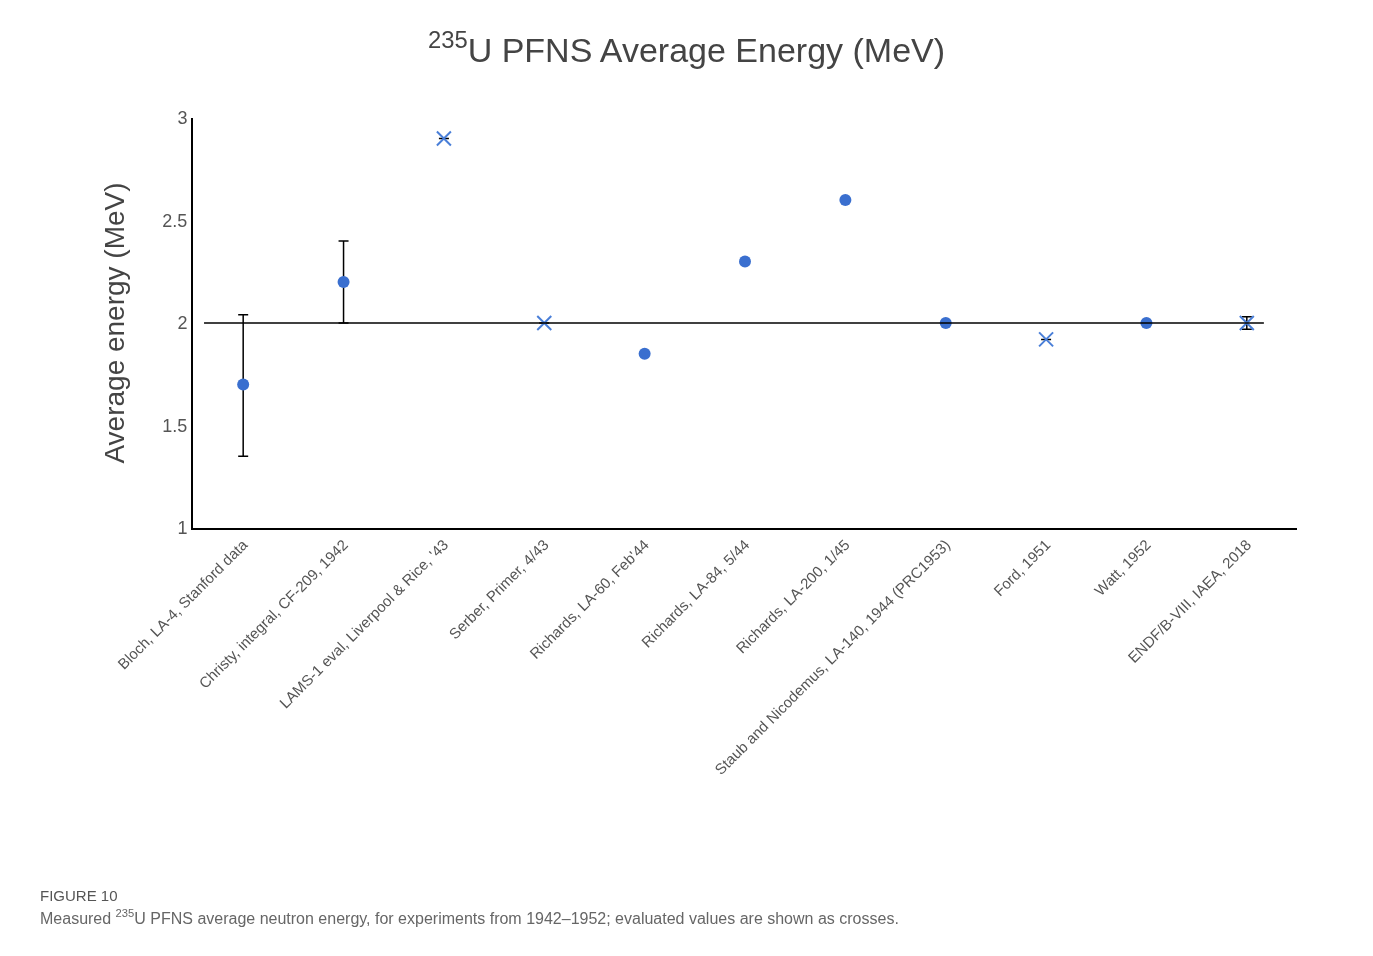 This screenshot has height=956, width=1373. What do you see at coordinates (686, 47) in the screenshot?
I see `chart-title: $^{235}$U PFNS Average Energy (MeV)` at bounding box center [686, 47].